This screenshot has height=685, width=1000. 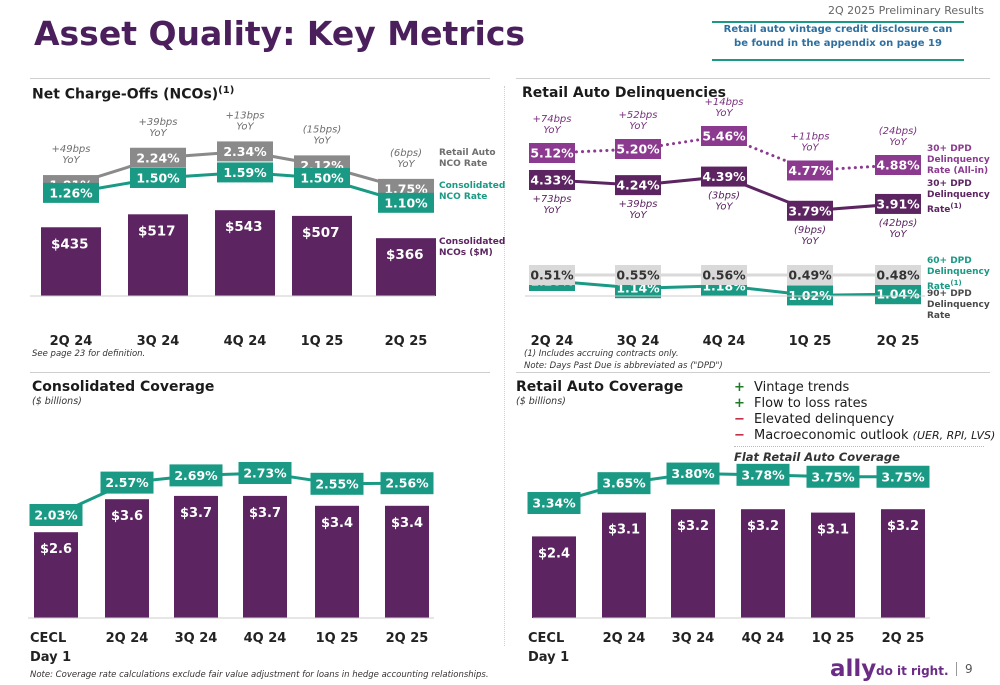 I want to click on legend-30dpd-sup: (1), so click(x=956, y=206).